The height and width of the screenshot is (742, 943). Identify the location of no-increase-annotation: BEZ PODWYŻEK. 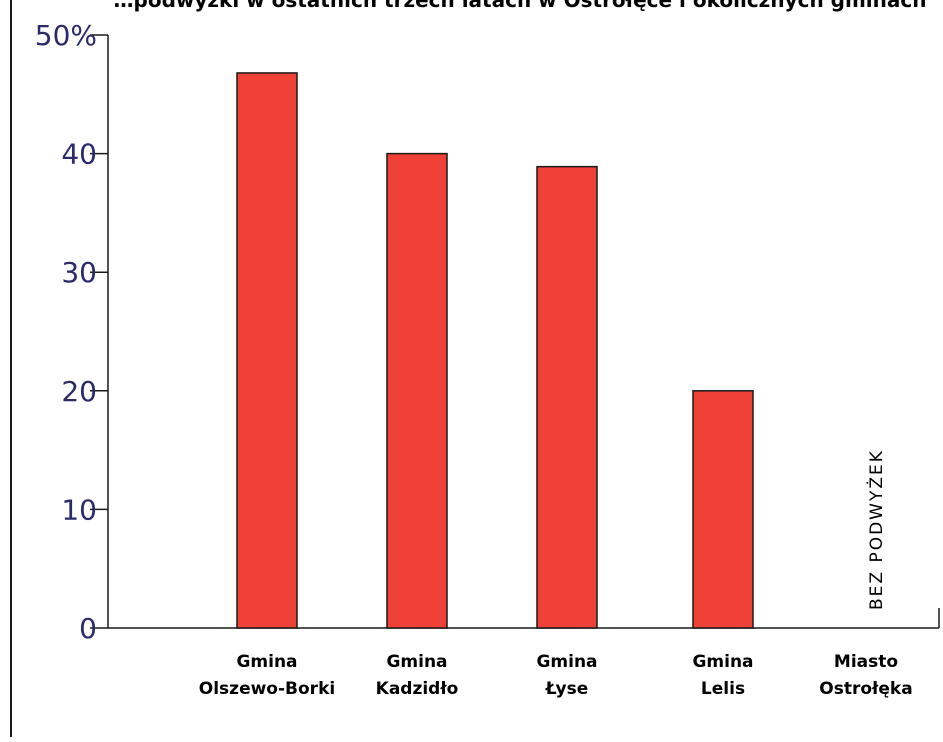
(876, 529).